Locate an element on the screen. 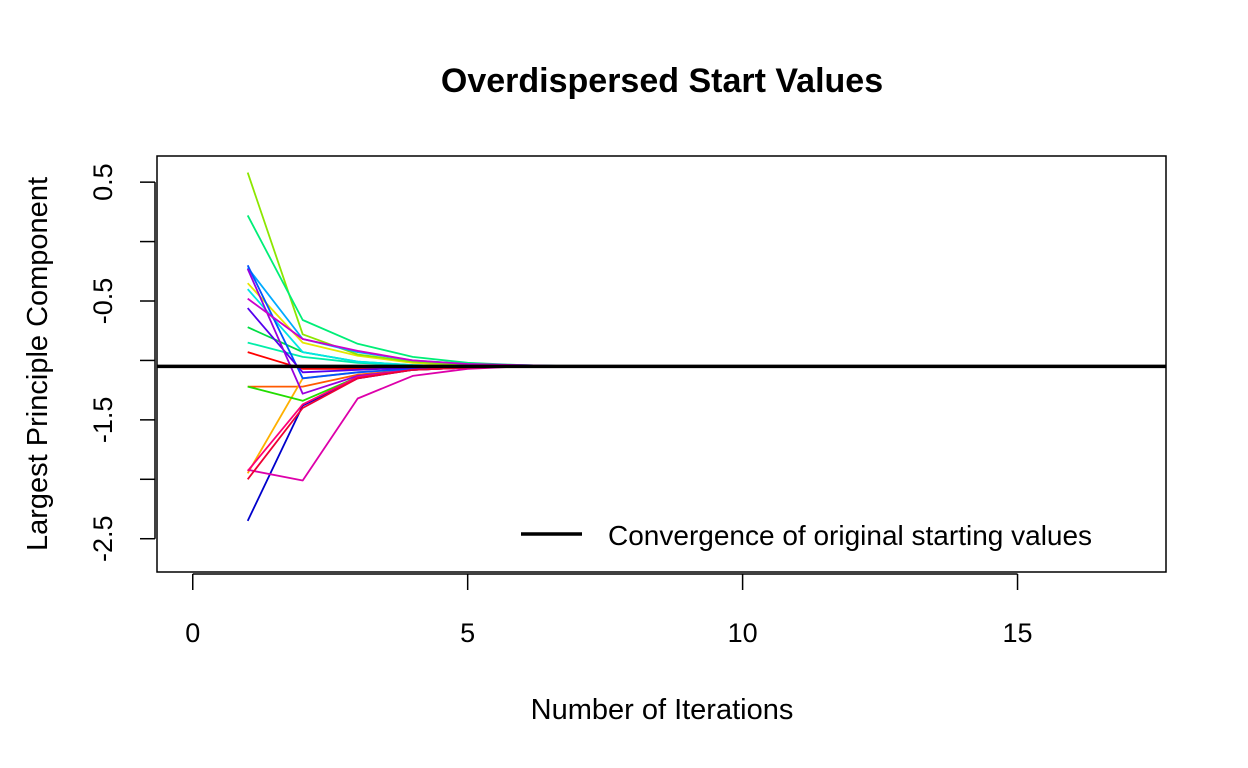 Image resolution: width=1248 pixels, height=768 pixels. legend: Convergence of original starting values is located at coordinates (806, 535).